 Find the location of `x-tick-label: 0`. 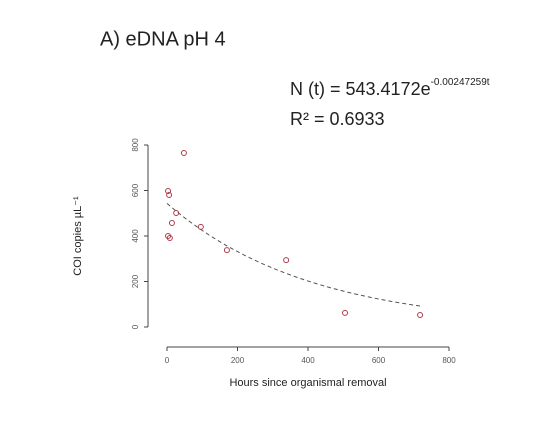

x-tick-label: 0 is located at coordinates (167, 360).